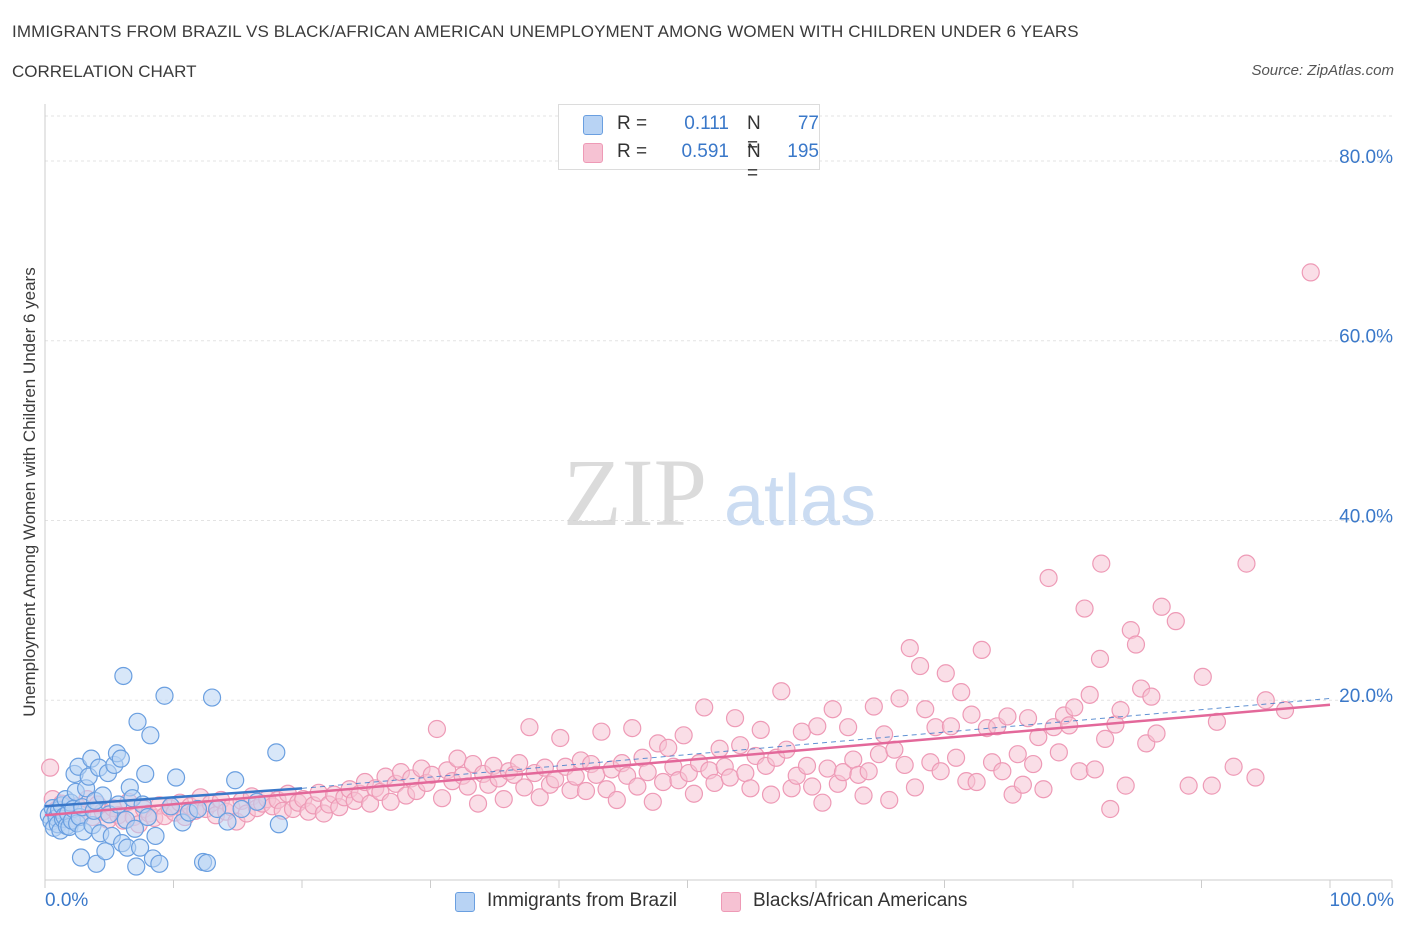  I want to click on r-label: R =, so click(632, 123).